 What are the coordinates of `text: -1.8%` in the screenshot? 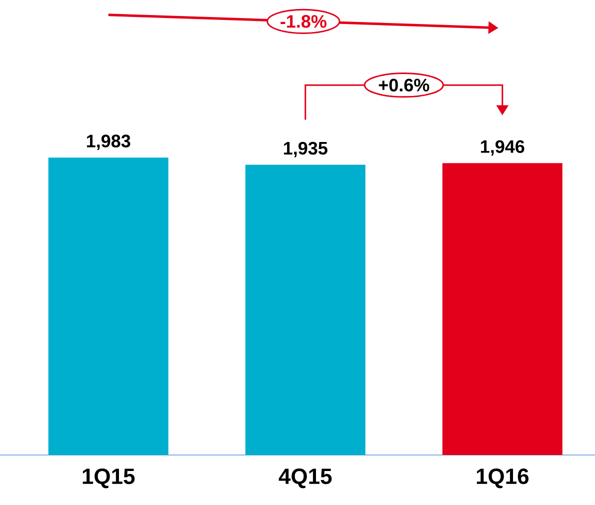 It's located at (303, 21).